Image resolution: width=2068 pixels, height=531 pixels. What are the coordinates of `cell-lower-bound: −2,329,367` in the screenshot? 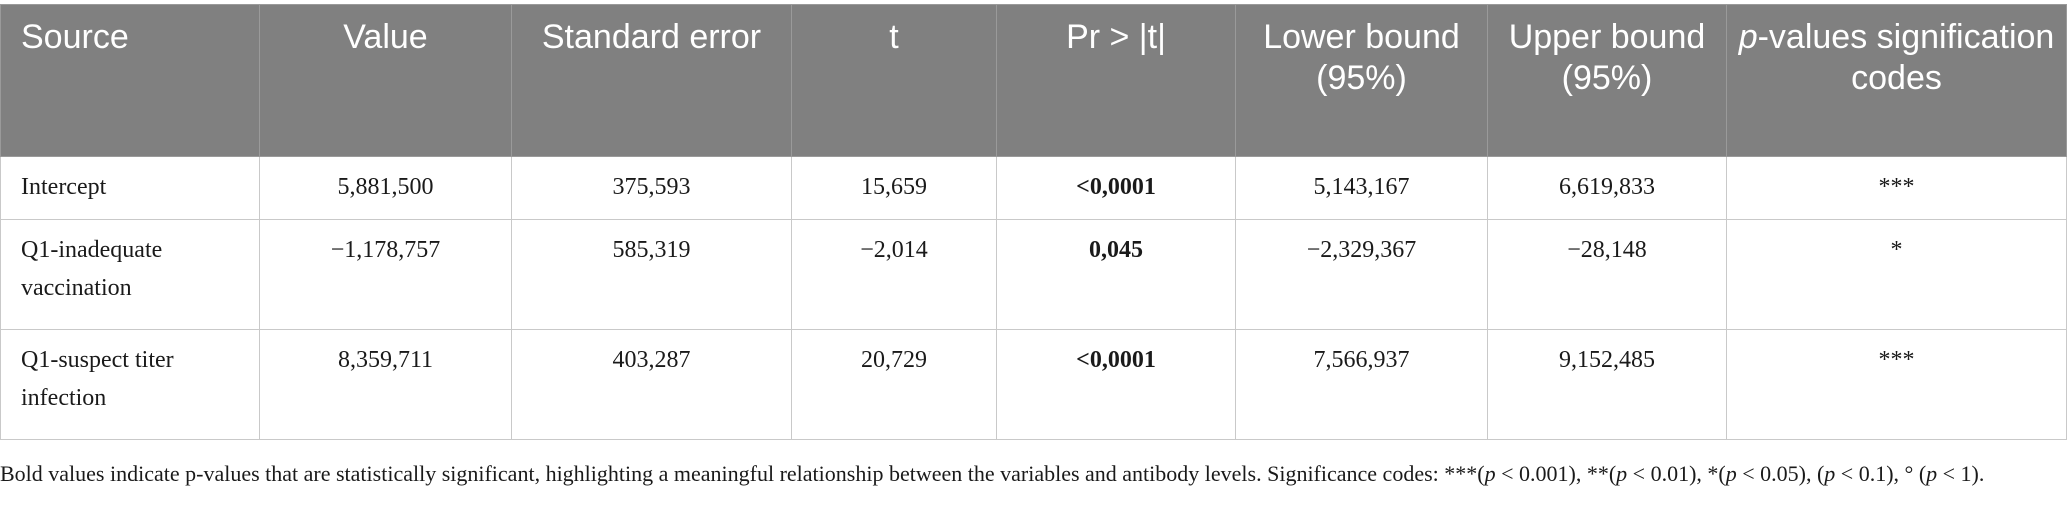 It's located at (1361, 274).